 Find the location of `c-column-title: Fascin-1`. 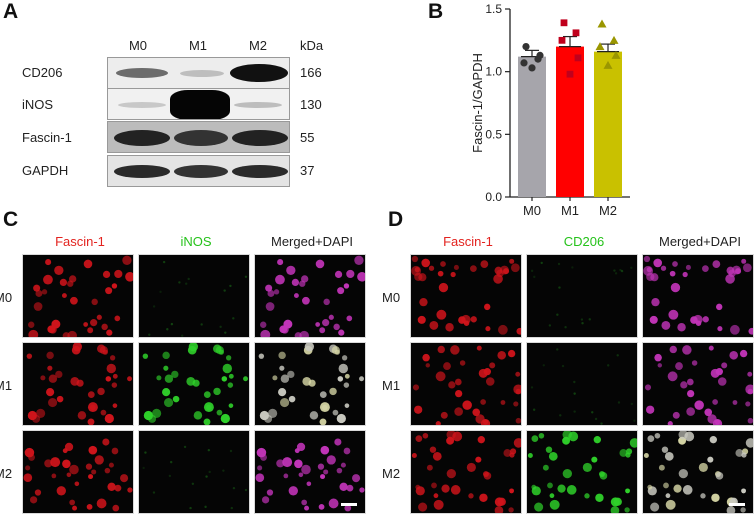

c-column-title: Fascin-1 is located at coordinates (80, 241).